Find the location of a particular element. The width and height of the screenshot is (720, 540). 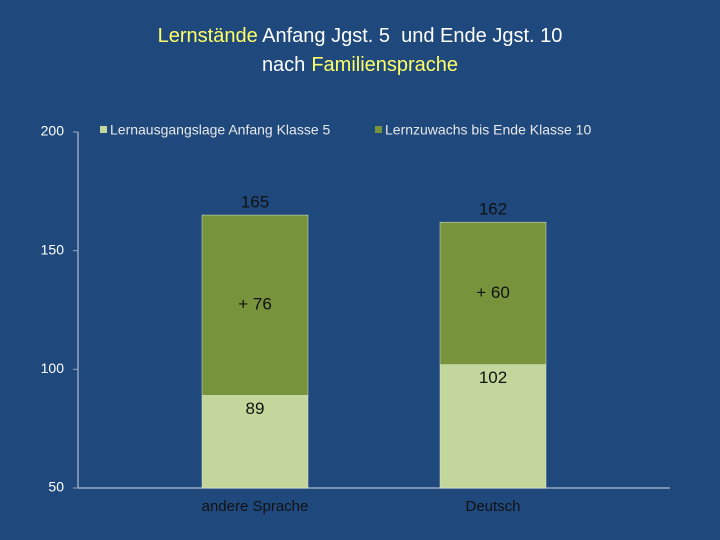

x-tick-label: andere Sprache is located at coordinates (255, 506).